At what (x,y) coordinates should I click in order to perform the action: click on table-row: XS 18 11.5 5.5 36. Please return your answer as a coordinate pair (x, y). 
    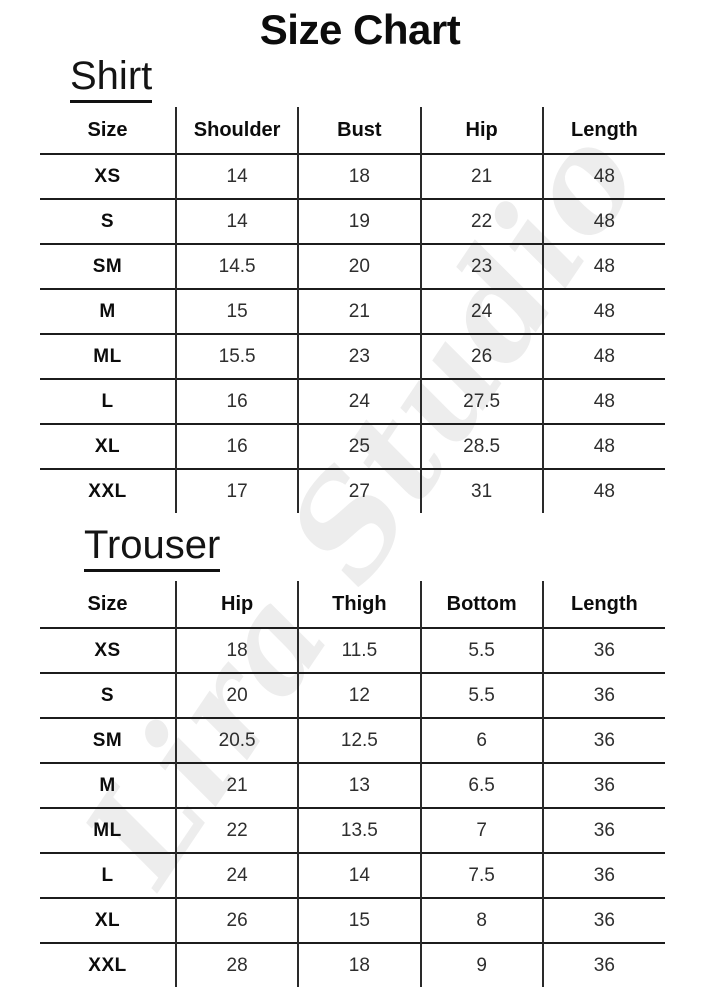
    Looking at the image, I should click on (352, 651).